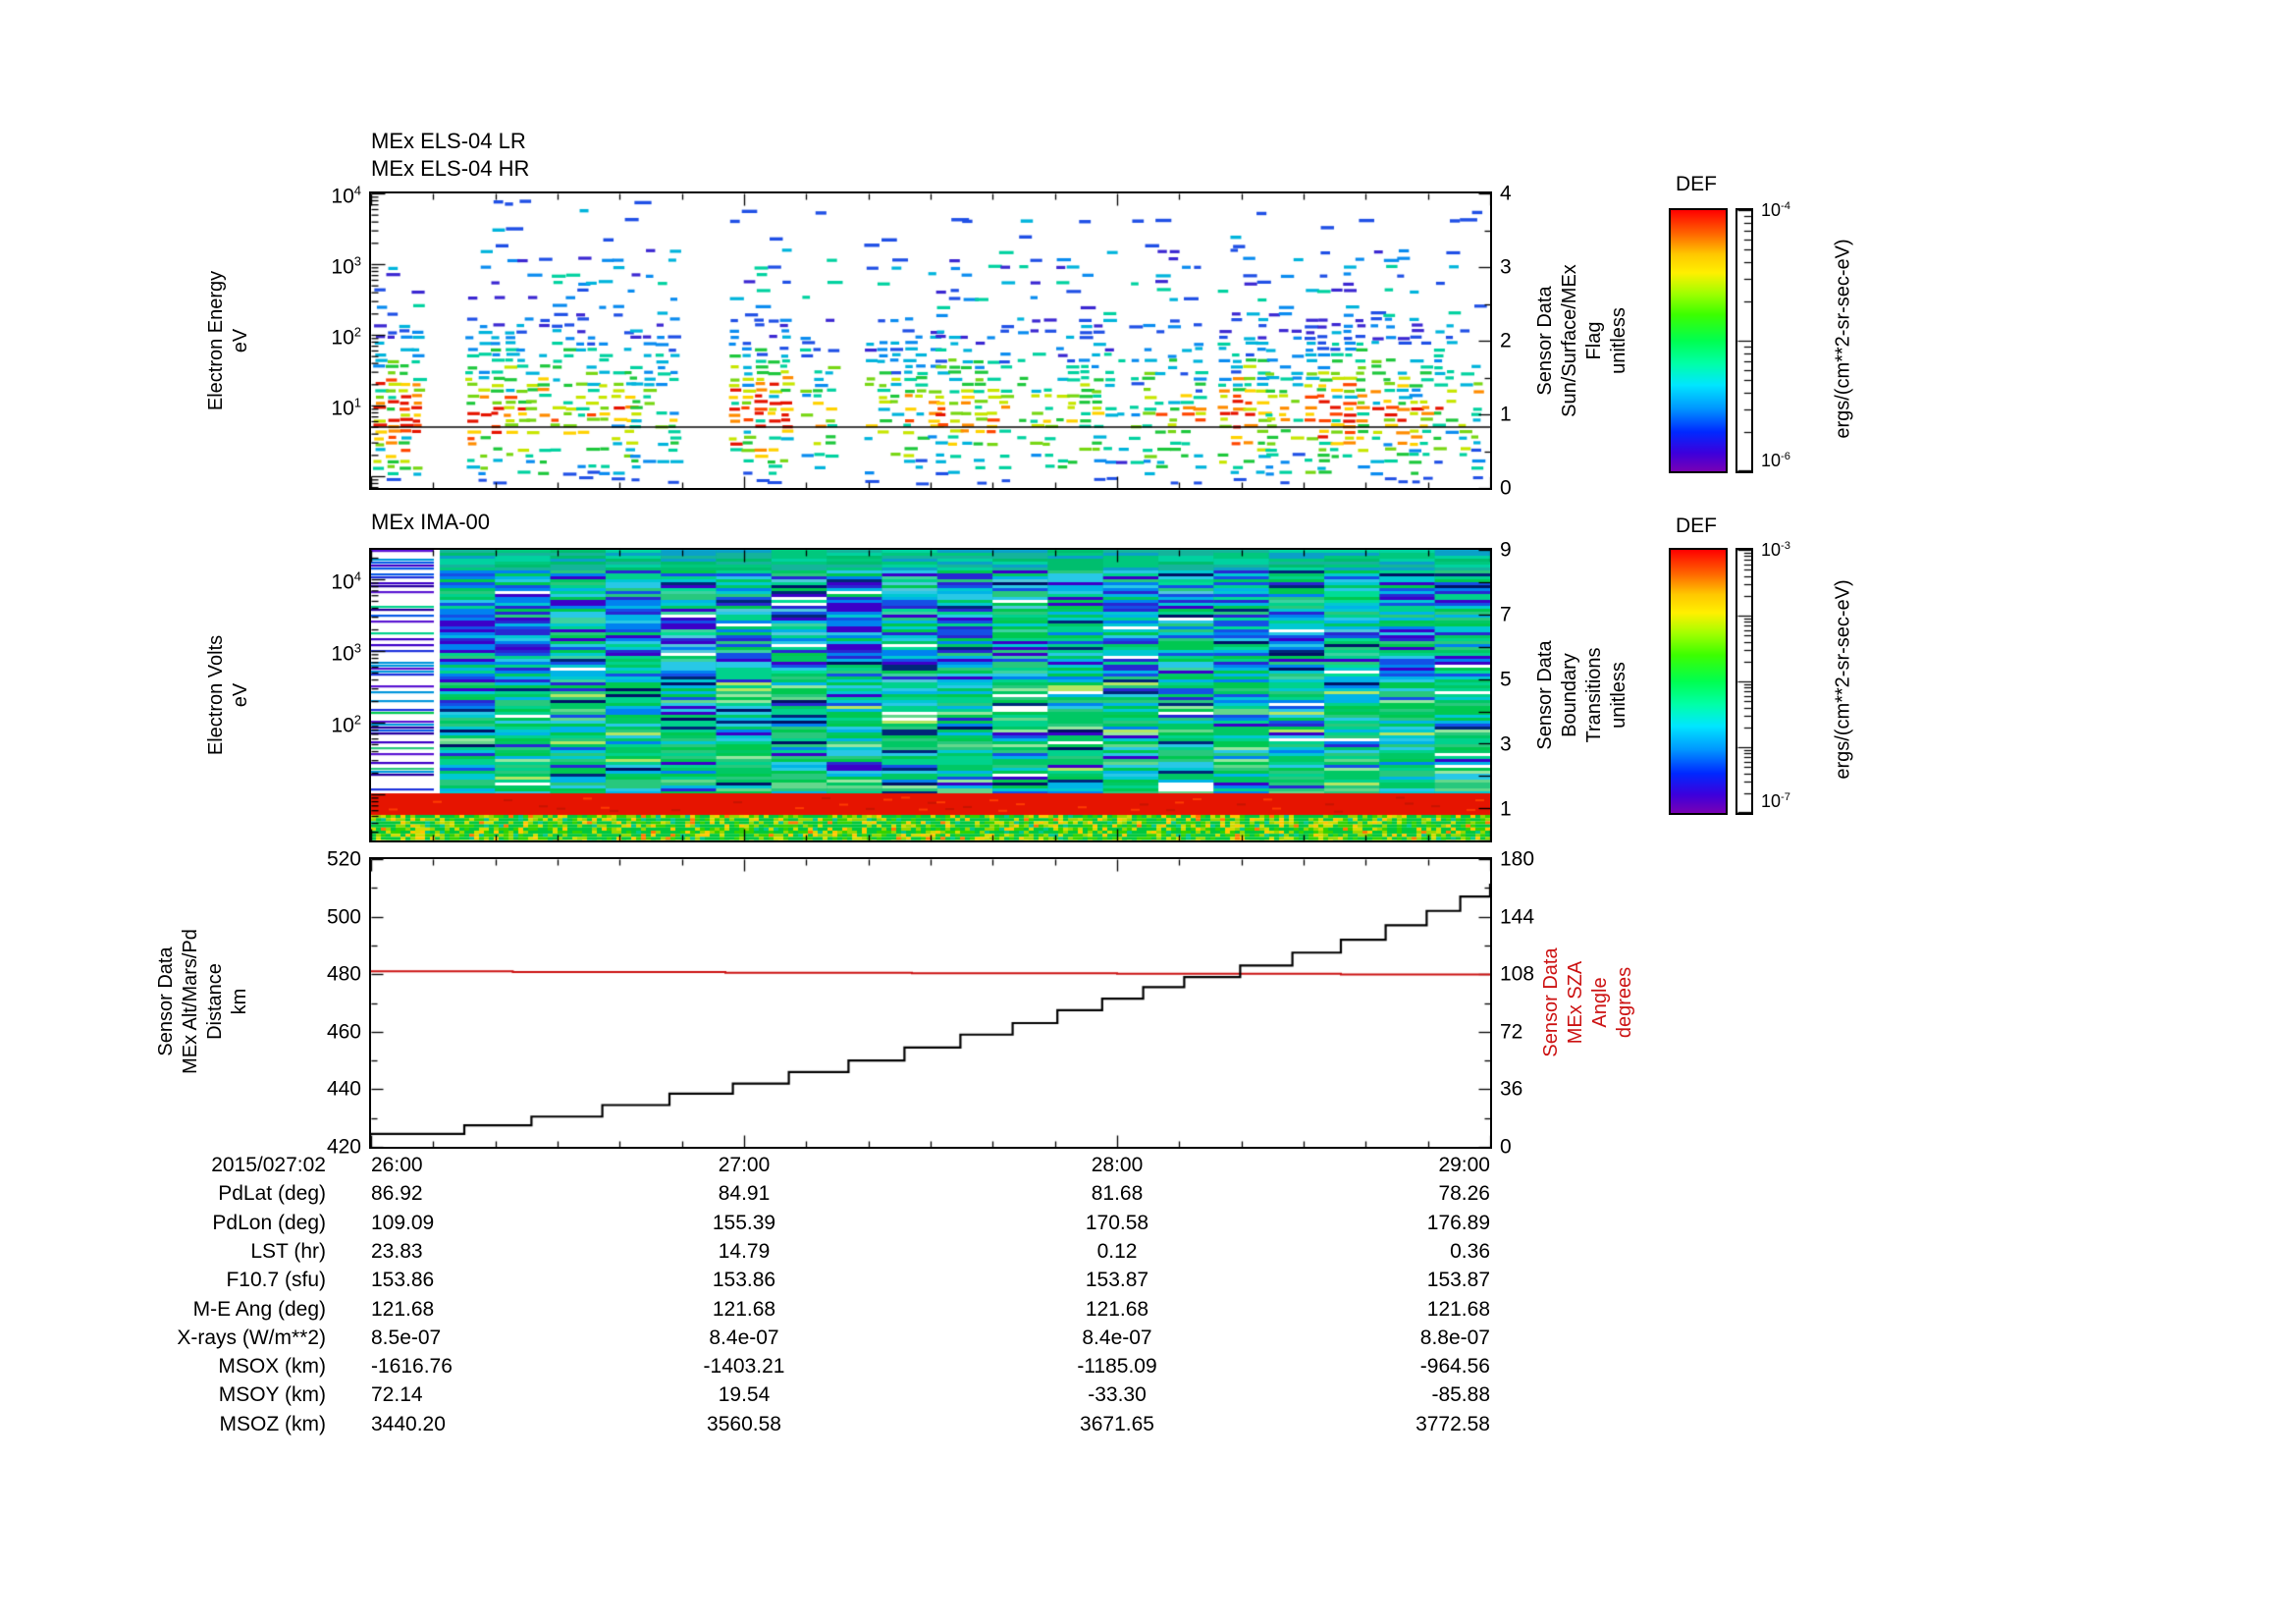 The width and height of the screenshot is (2296, 1623). What do you see at coordinates (228, 695) in the screenshot?
I see `ima-y-left-axis-title: Electron Volts eV` at bounding box center [228, 695].